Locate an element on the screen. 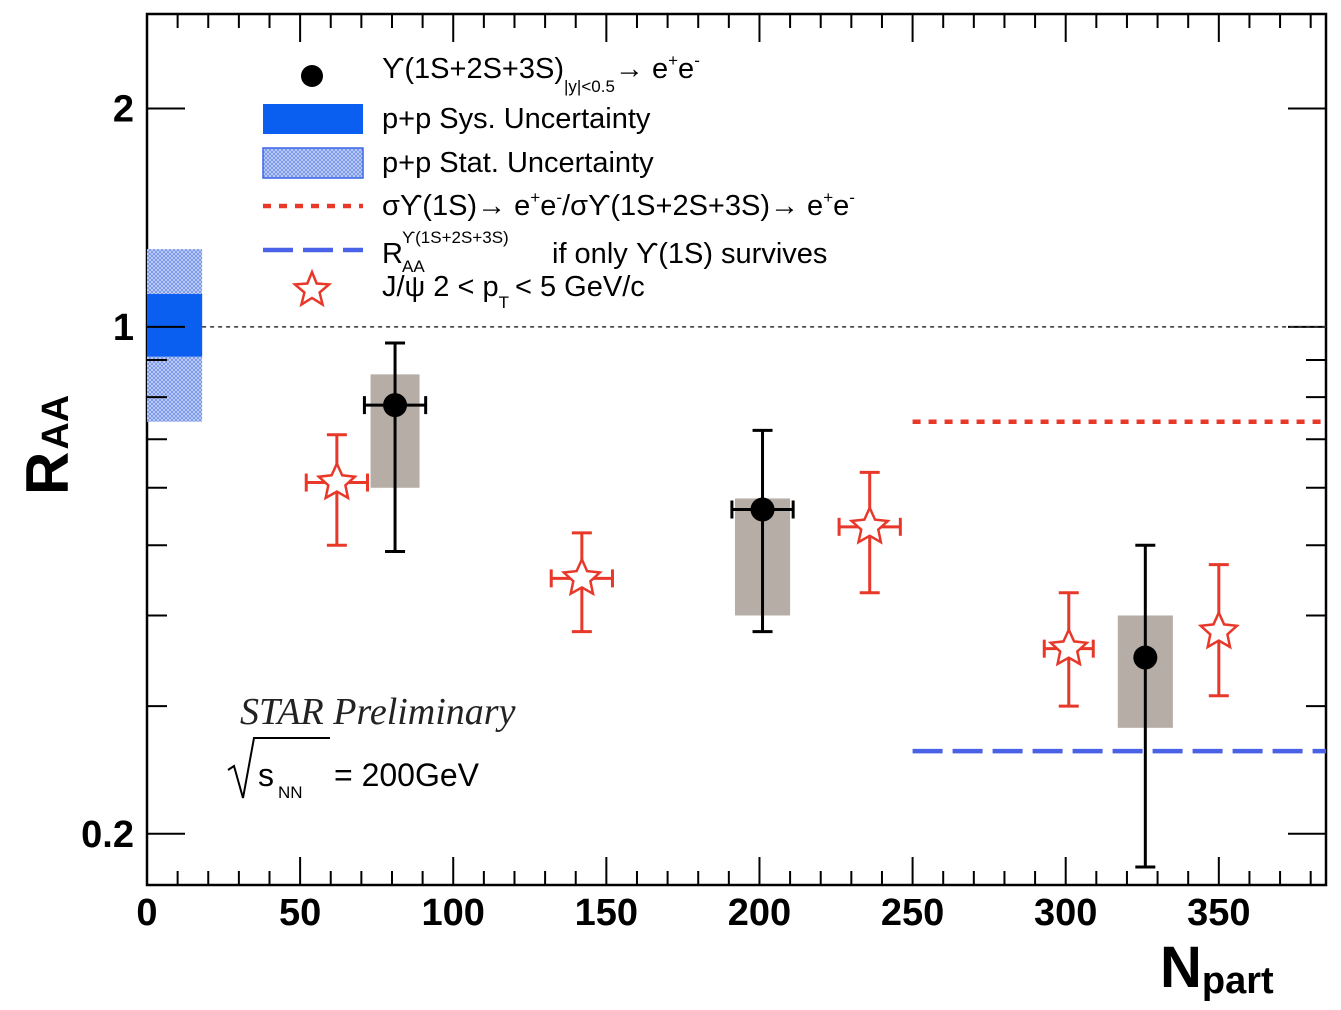 The height and width of the screenshot is (1010, 1341). legend-jpsi-marker is located at coordinates (312, 288).